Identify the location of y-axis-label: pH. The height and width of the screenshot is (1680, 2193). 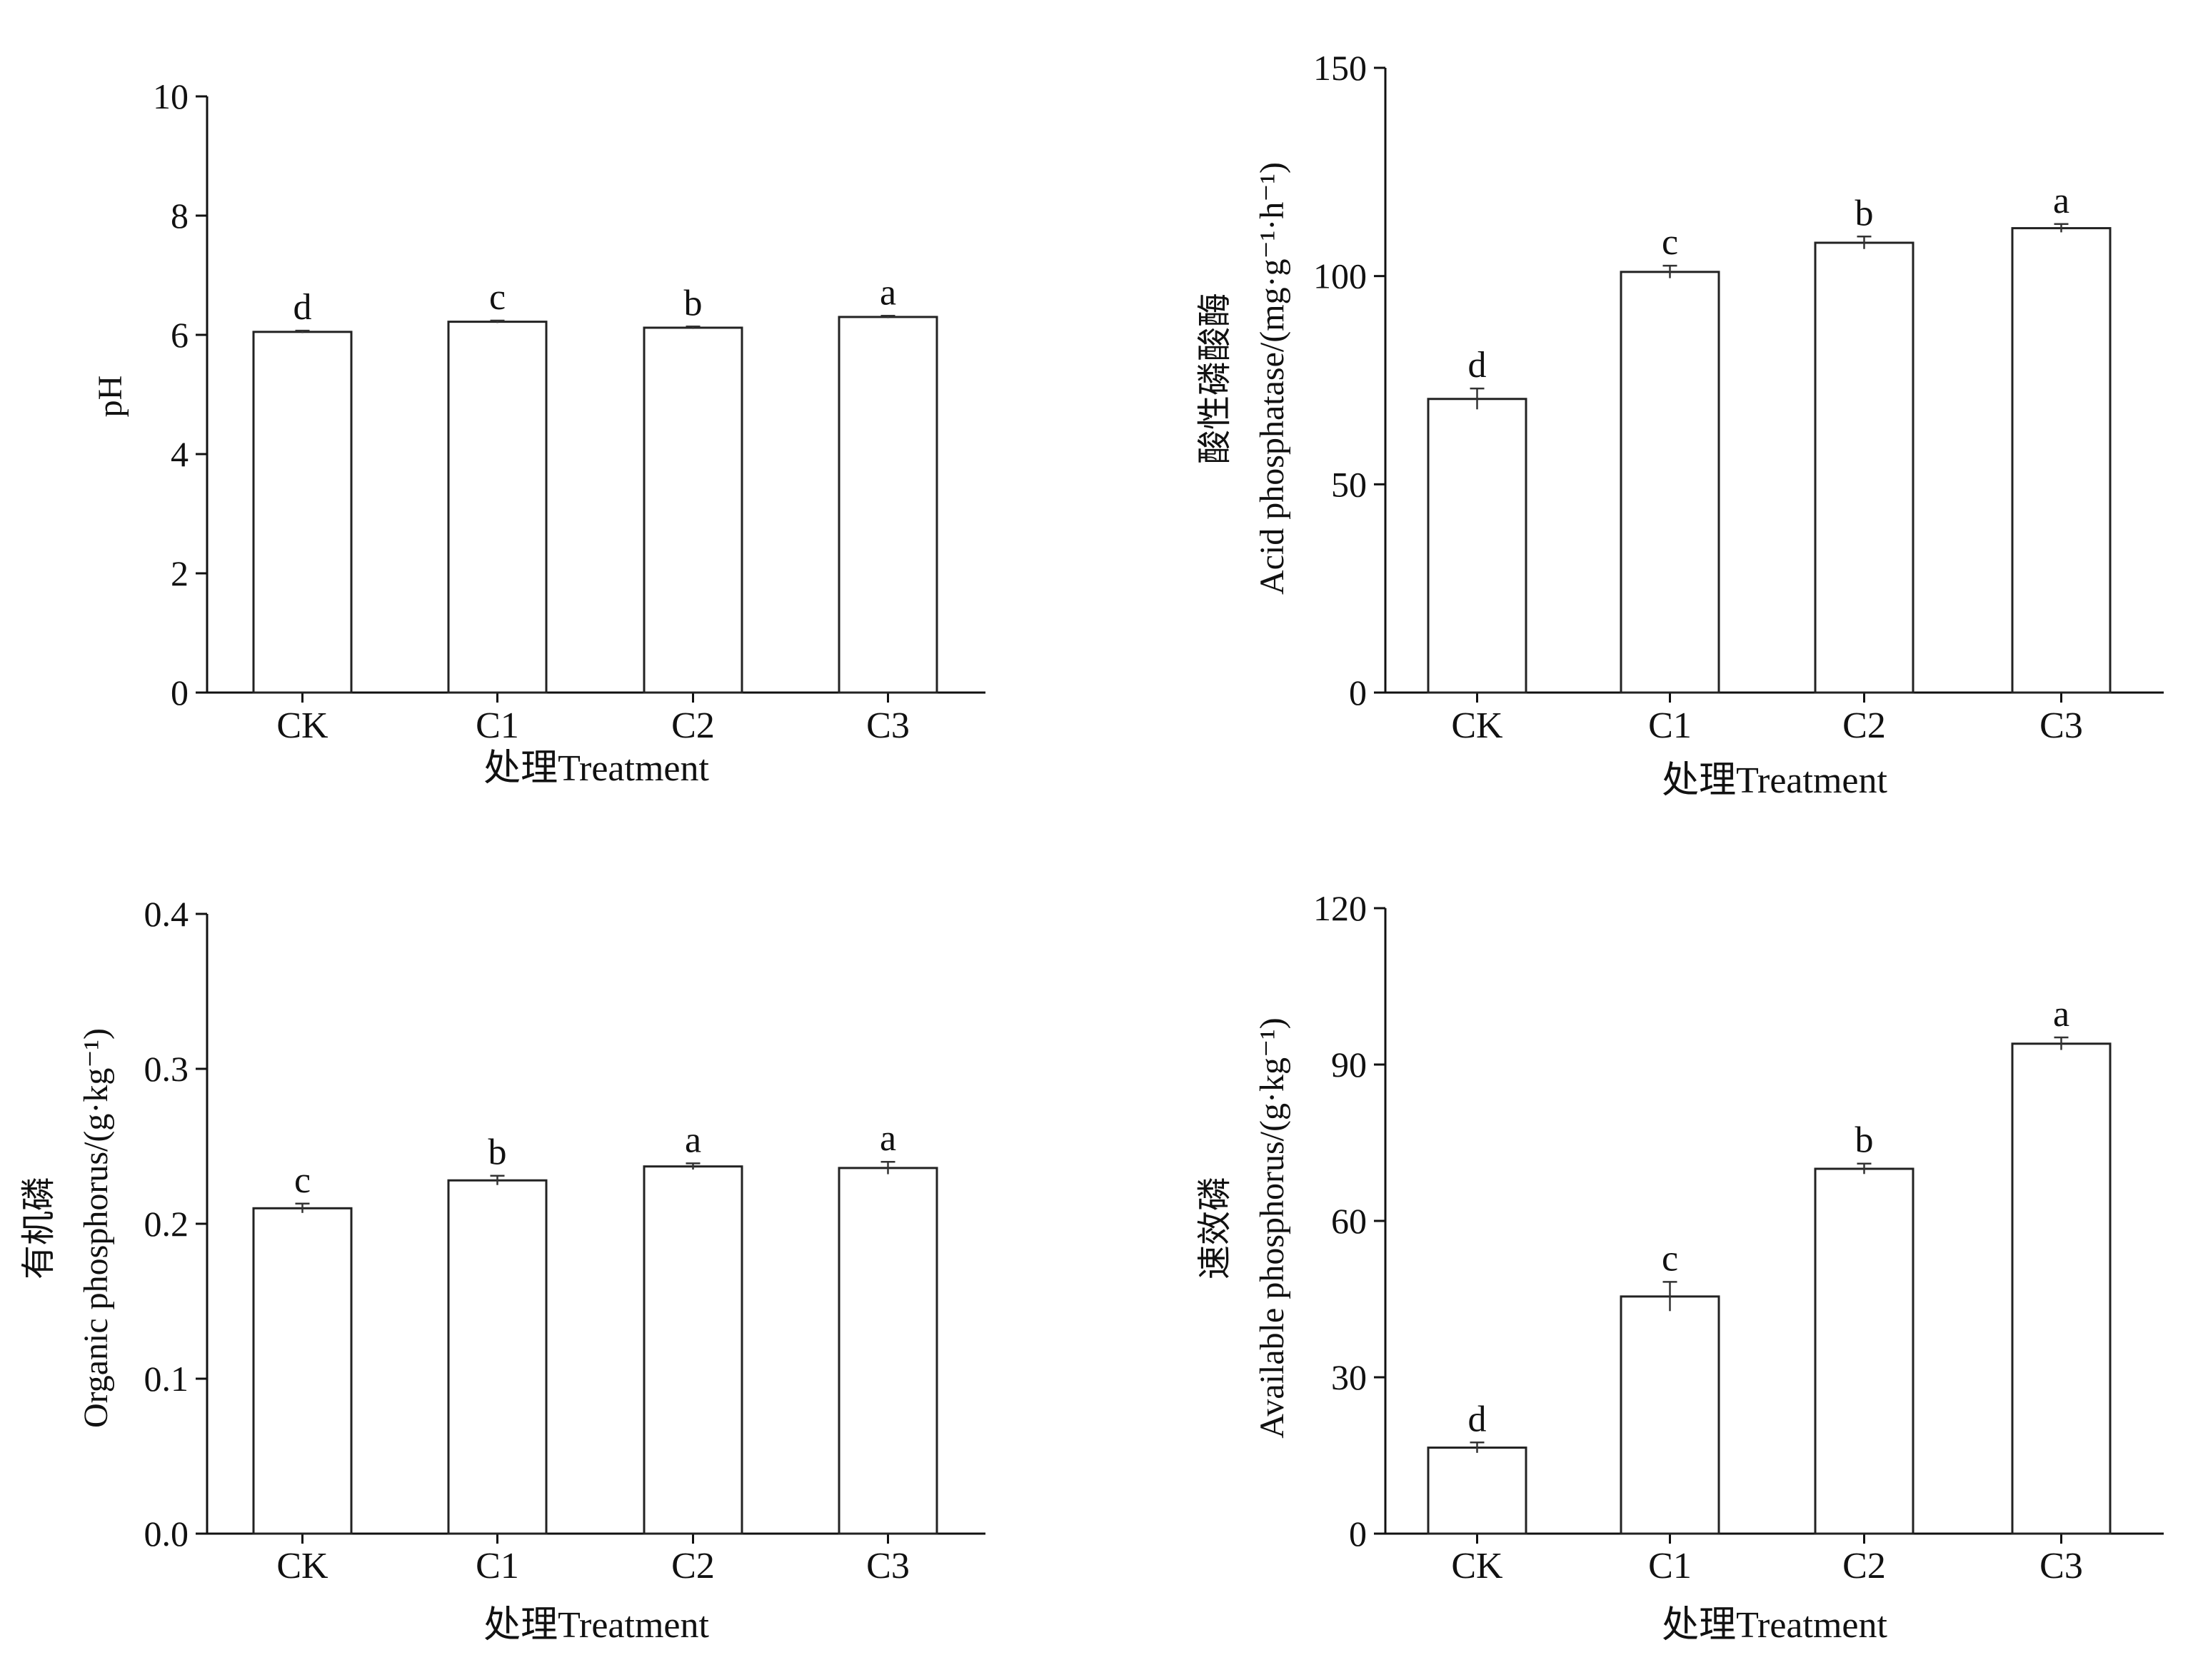
(110, 397).